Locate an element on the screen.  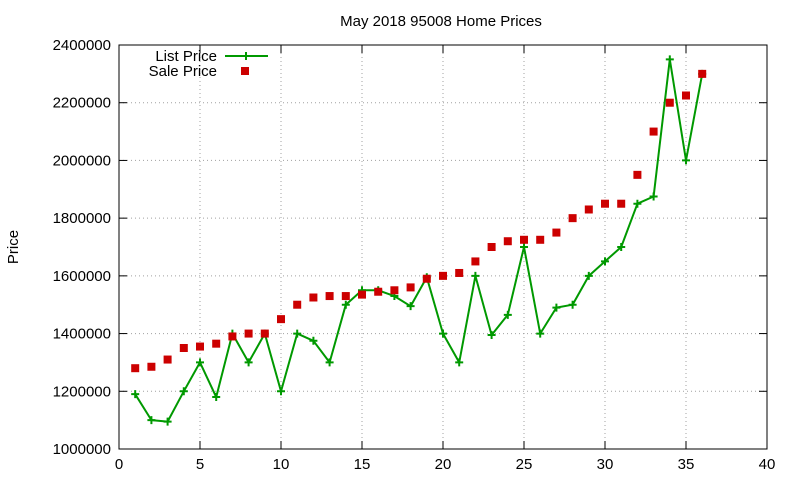
x-tick-label: 25 is located at coordinates (524, 464).